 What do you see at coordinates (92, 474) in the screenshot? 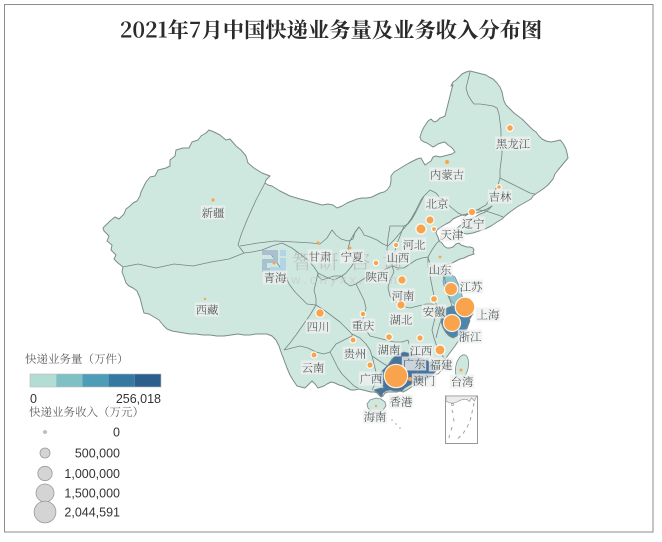
I see `svg-text: 1,000,000` at bounding box center [92, 474].